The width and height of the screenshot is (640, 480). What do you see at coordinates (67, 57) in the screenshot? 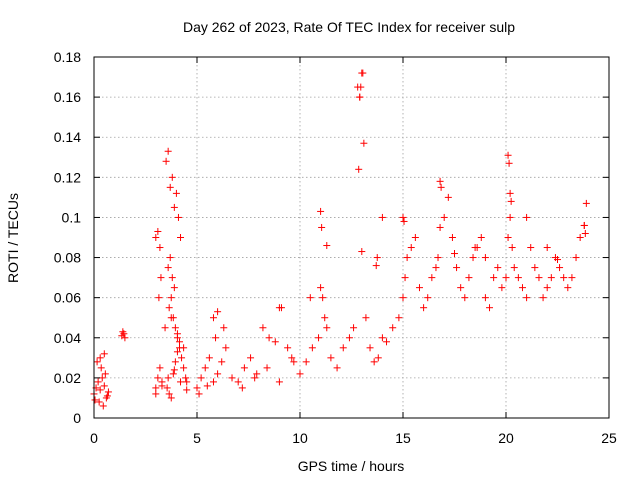
I see `y-tick-label: 0.18` at bounding box center [67, 57].